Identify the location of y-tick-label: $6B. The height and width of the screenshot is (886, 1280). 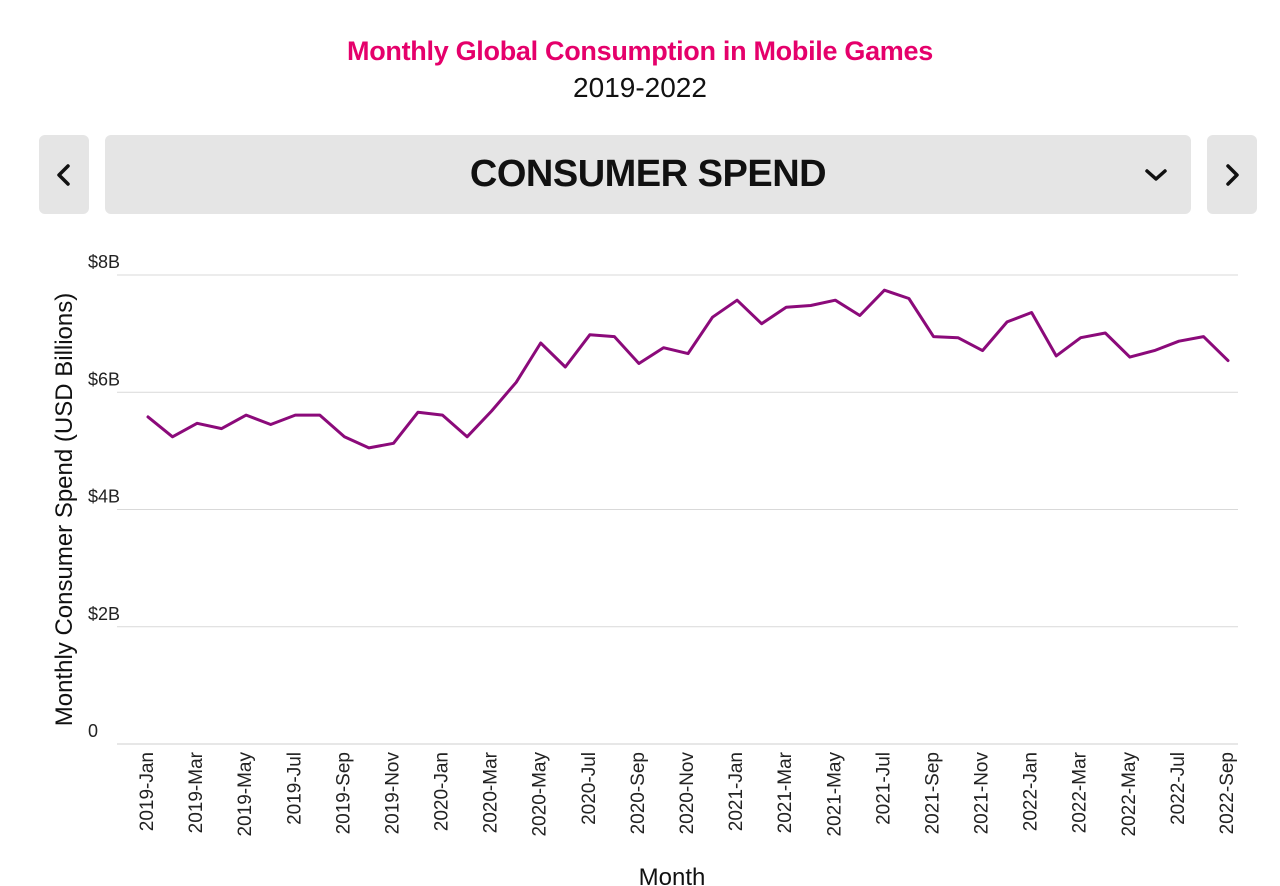
(104, 379).